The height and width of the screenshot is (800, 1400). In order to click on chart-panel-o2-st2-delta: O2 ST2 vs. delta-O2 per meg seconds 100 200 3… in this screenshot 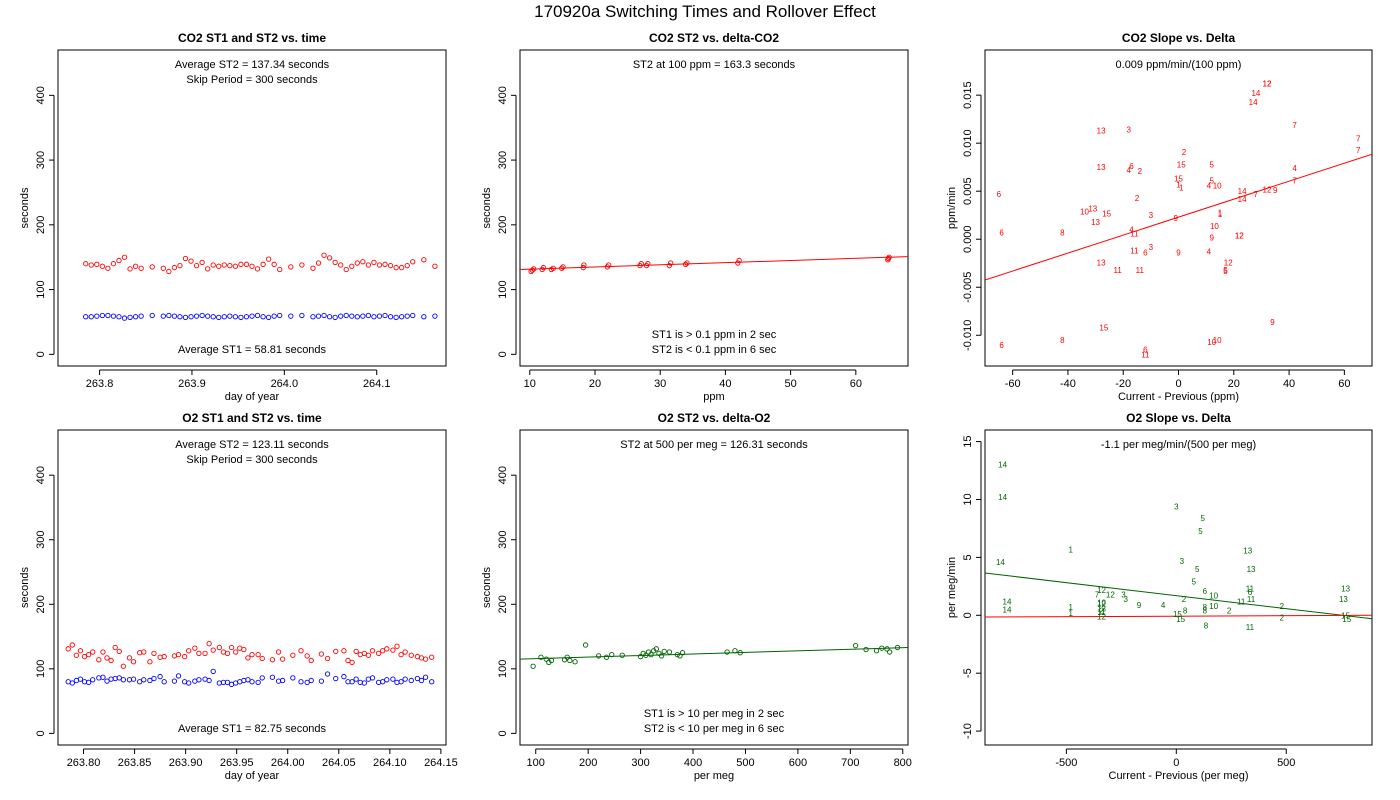, I will do `click(696, 596)`.